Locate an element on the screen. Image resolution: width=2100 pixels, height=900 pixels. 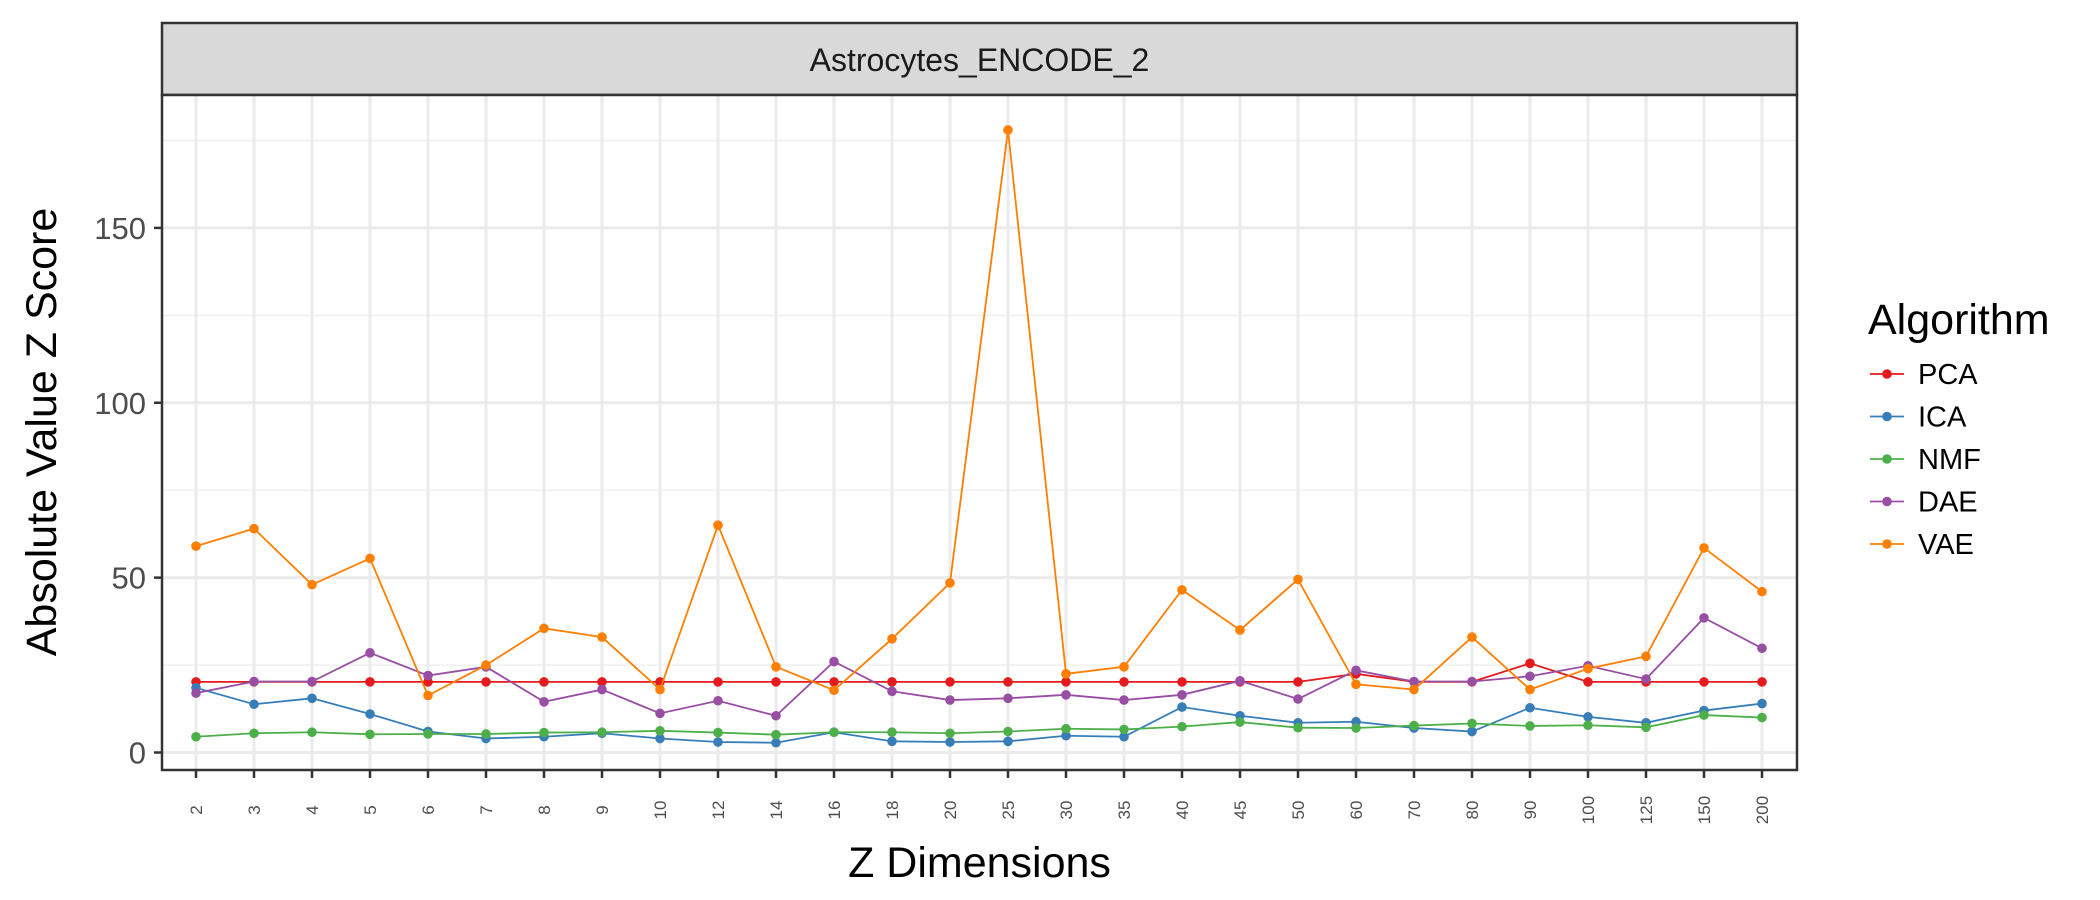
legend-key-point-vae is located at coordinates (1887, 544).